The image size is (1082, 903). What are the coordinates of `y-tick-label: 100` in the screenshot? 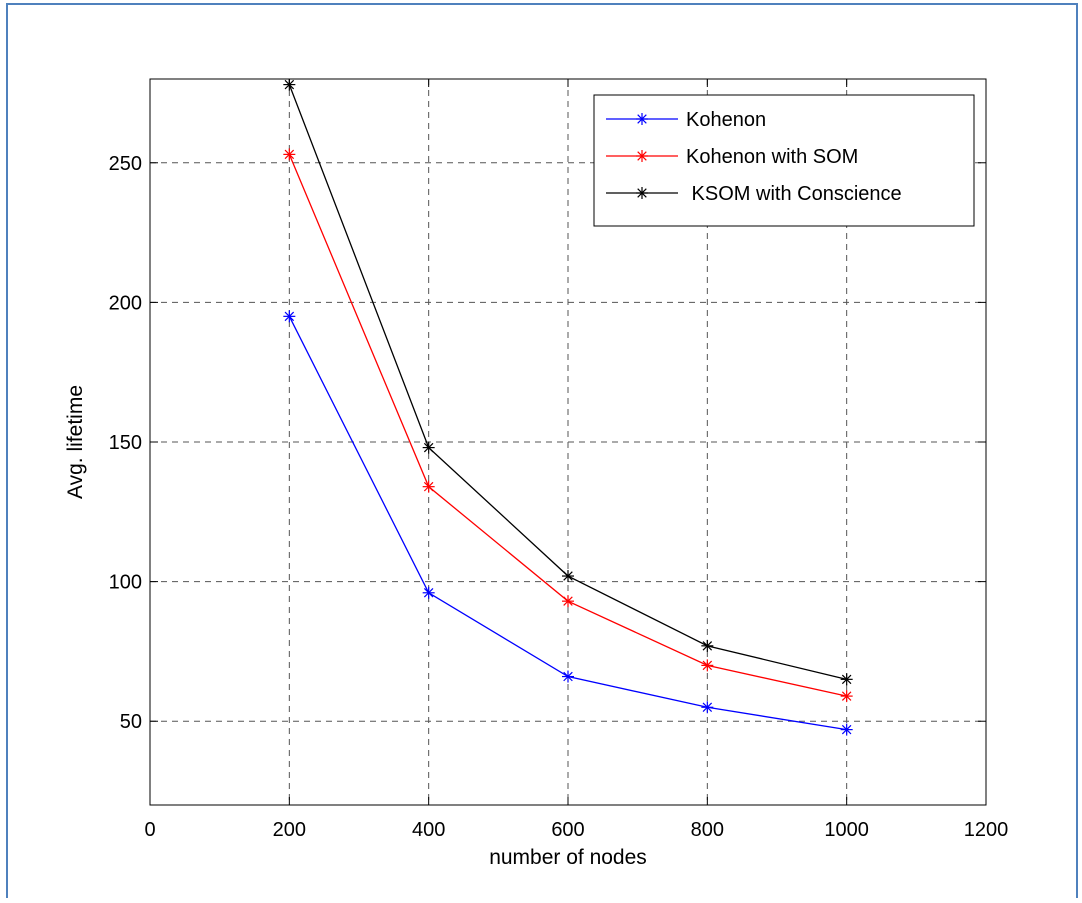 It's located at (125, 583).